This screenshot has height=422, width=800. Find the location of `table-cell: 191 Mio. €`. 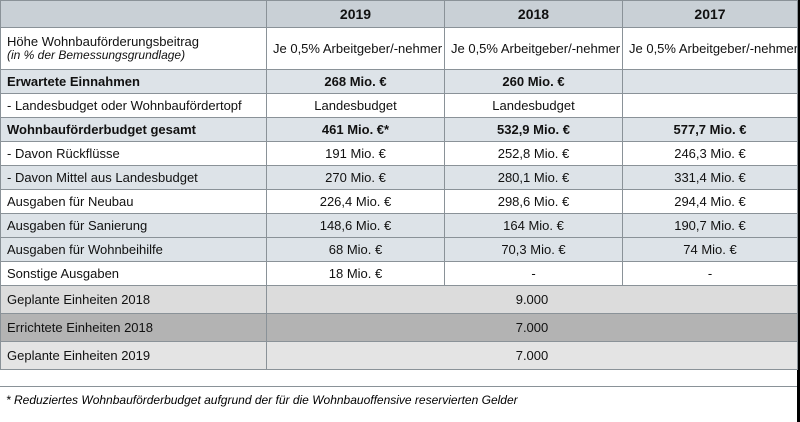

table-cell: 191 Mio. € is located at coordinates (355, 153).